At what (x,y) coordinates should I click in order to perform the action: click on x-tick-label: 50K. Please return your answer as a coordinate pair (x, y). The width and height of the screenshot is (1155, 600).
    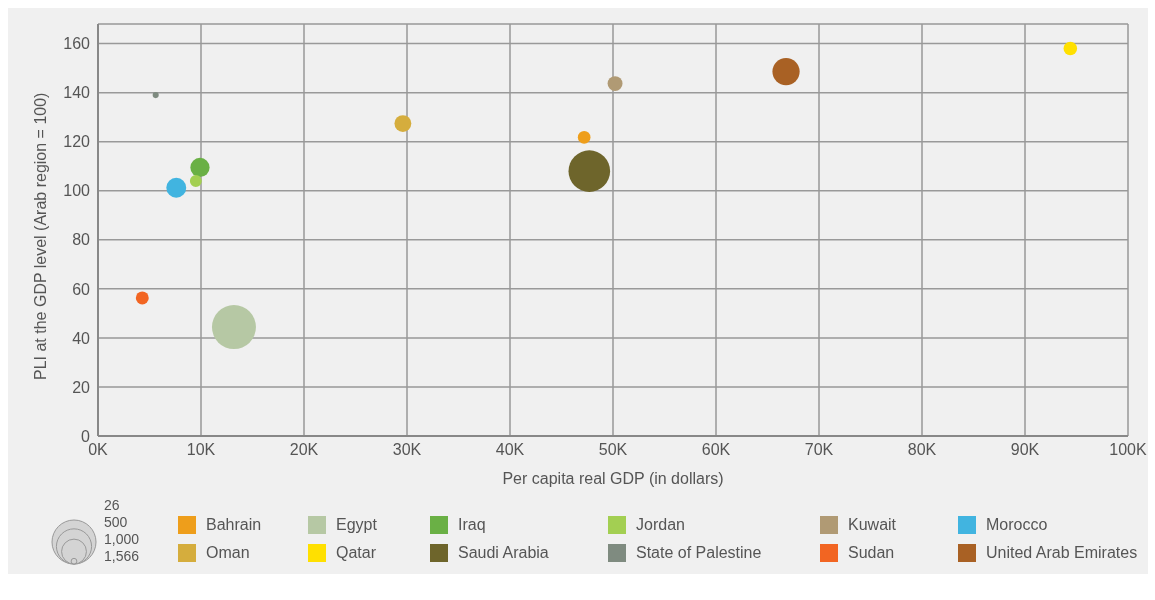
    Looking at the image, I should click on (613, 450).